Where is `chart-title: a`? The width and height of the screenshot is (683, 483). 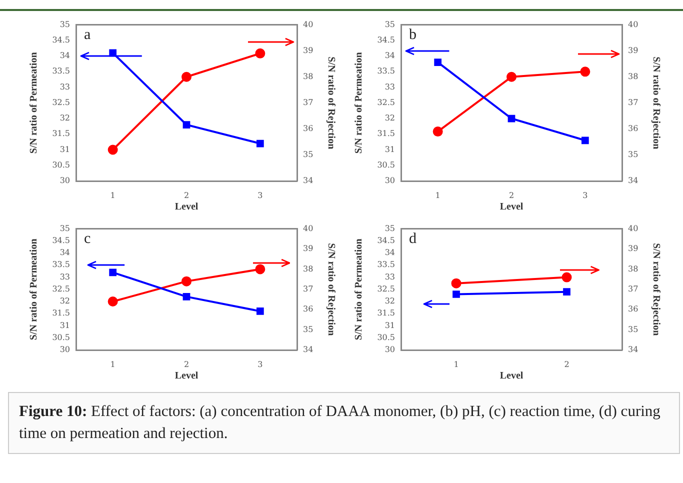
chart-title: a is located at coordinates (87, 35).